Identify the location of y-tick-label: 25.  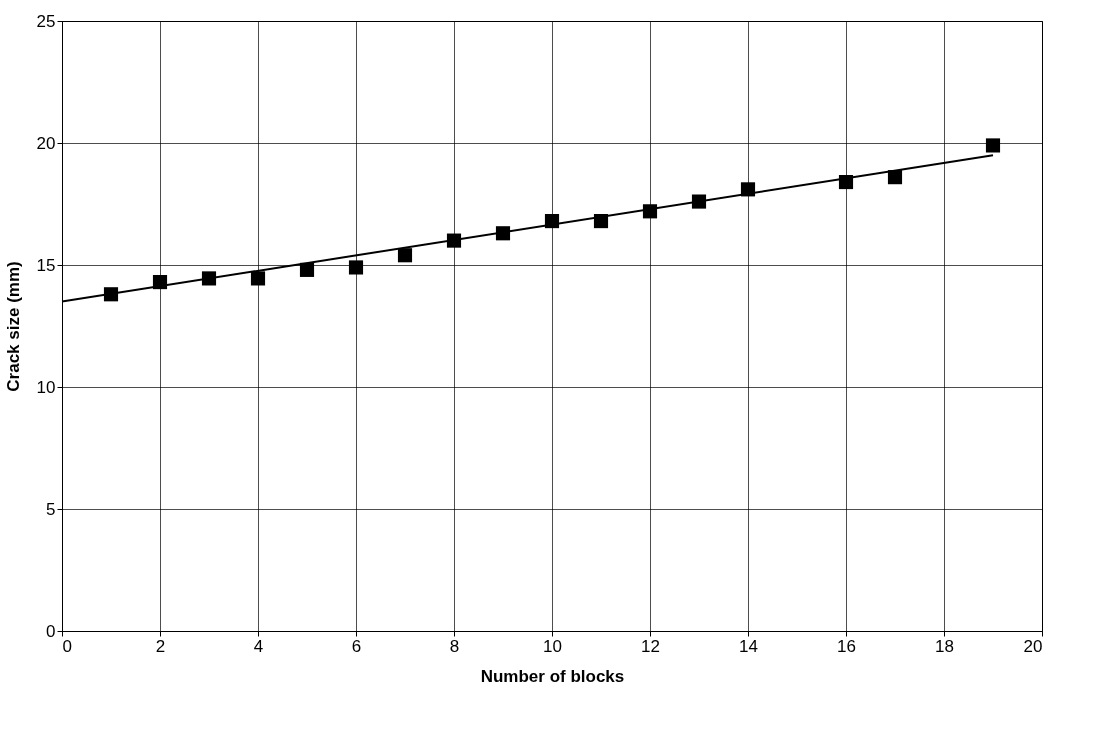
(46, 21).